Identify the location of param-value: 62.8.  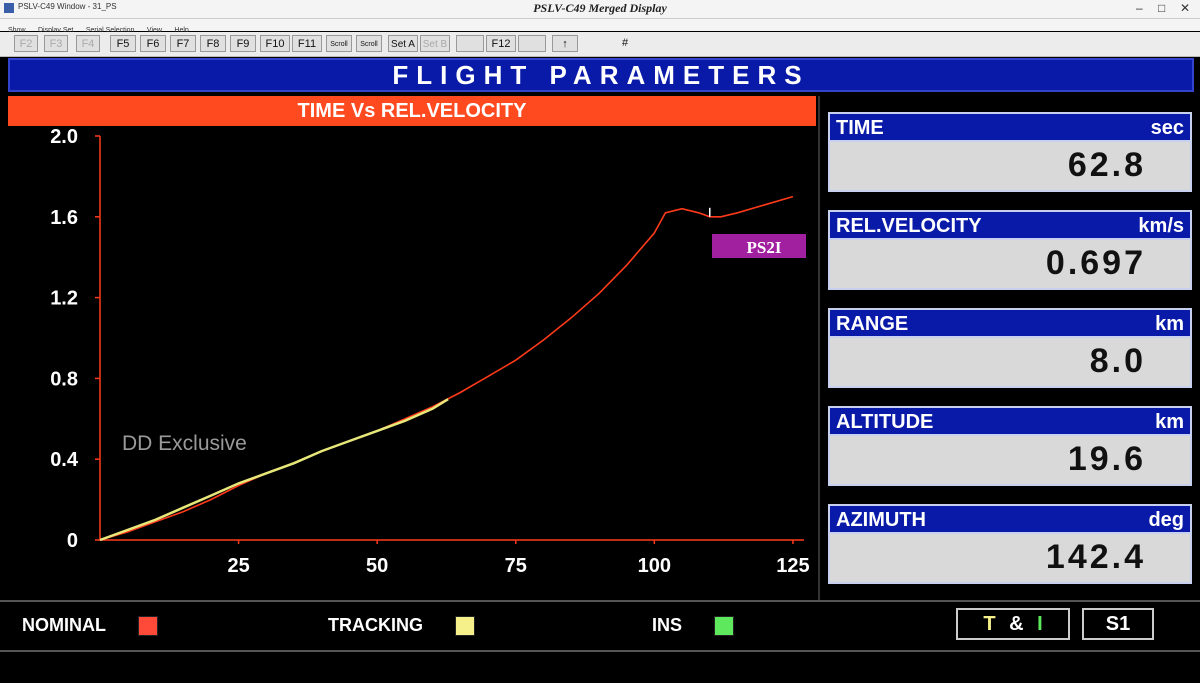
(1010, 167).